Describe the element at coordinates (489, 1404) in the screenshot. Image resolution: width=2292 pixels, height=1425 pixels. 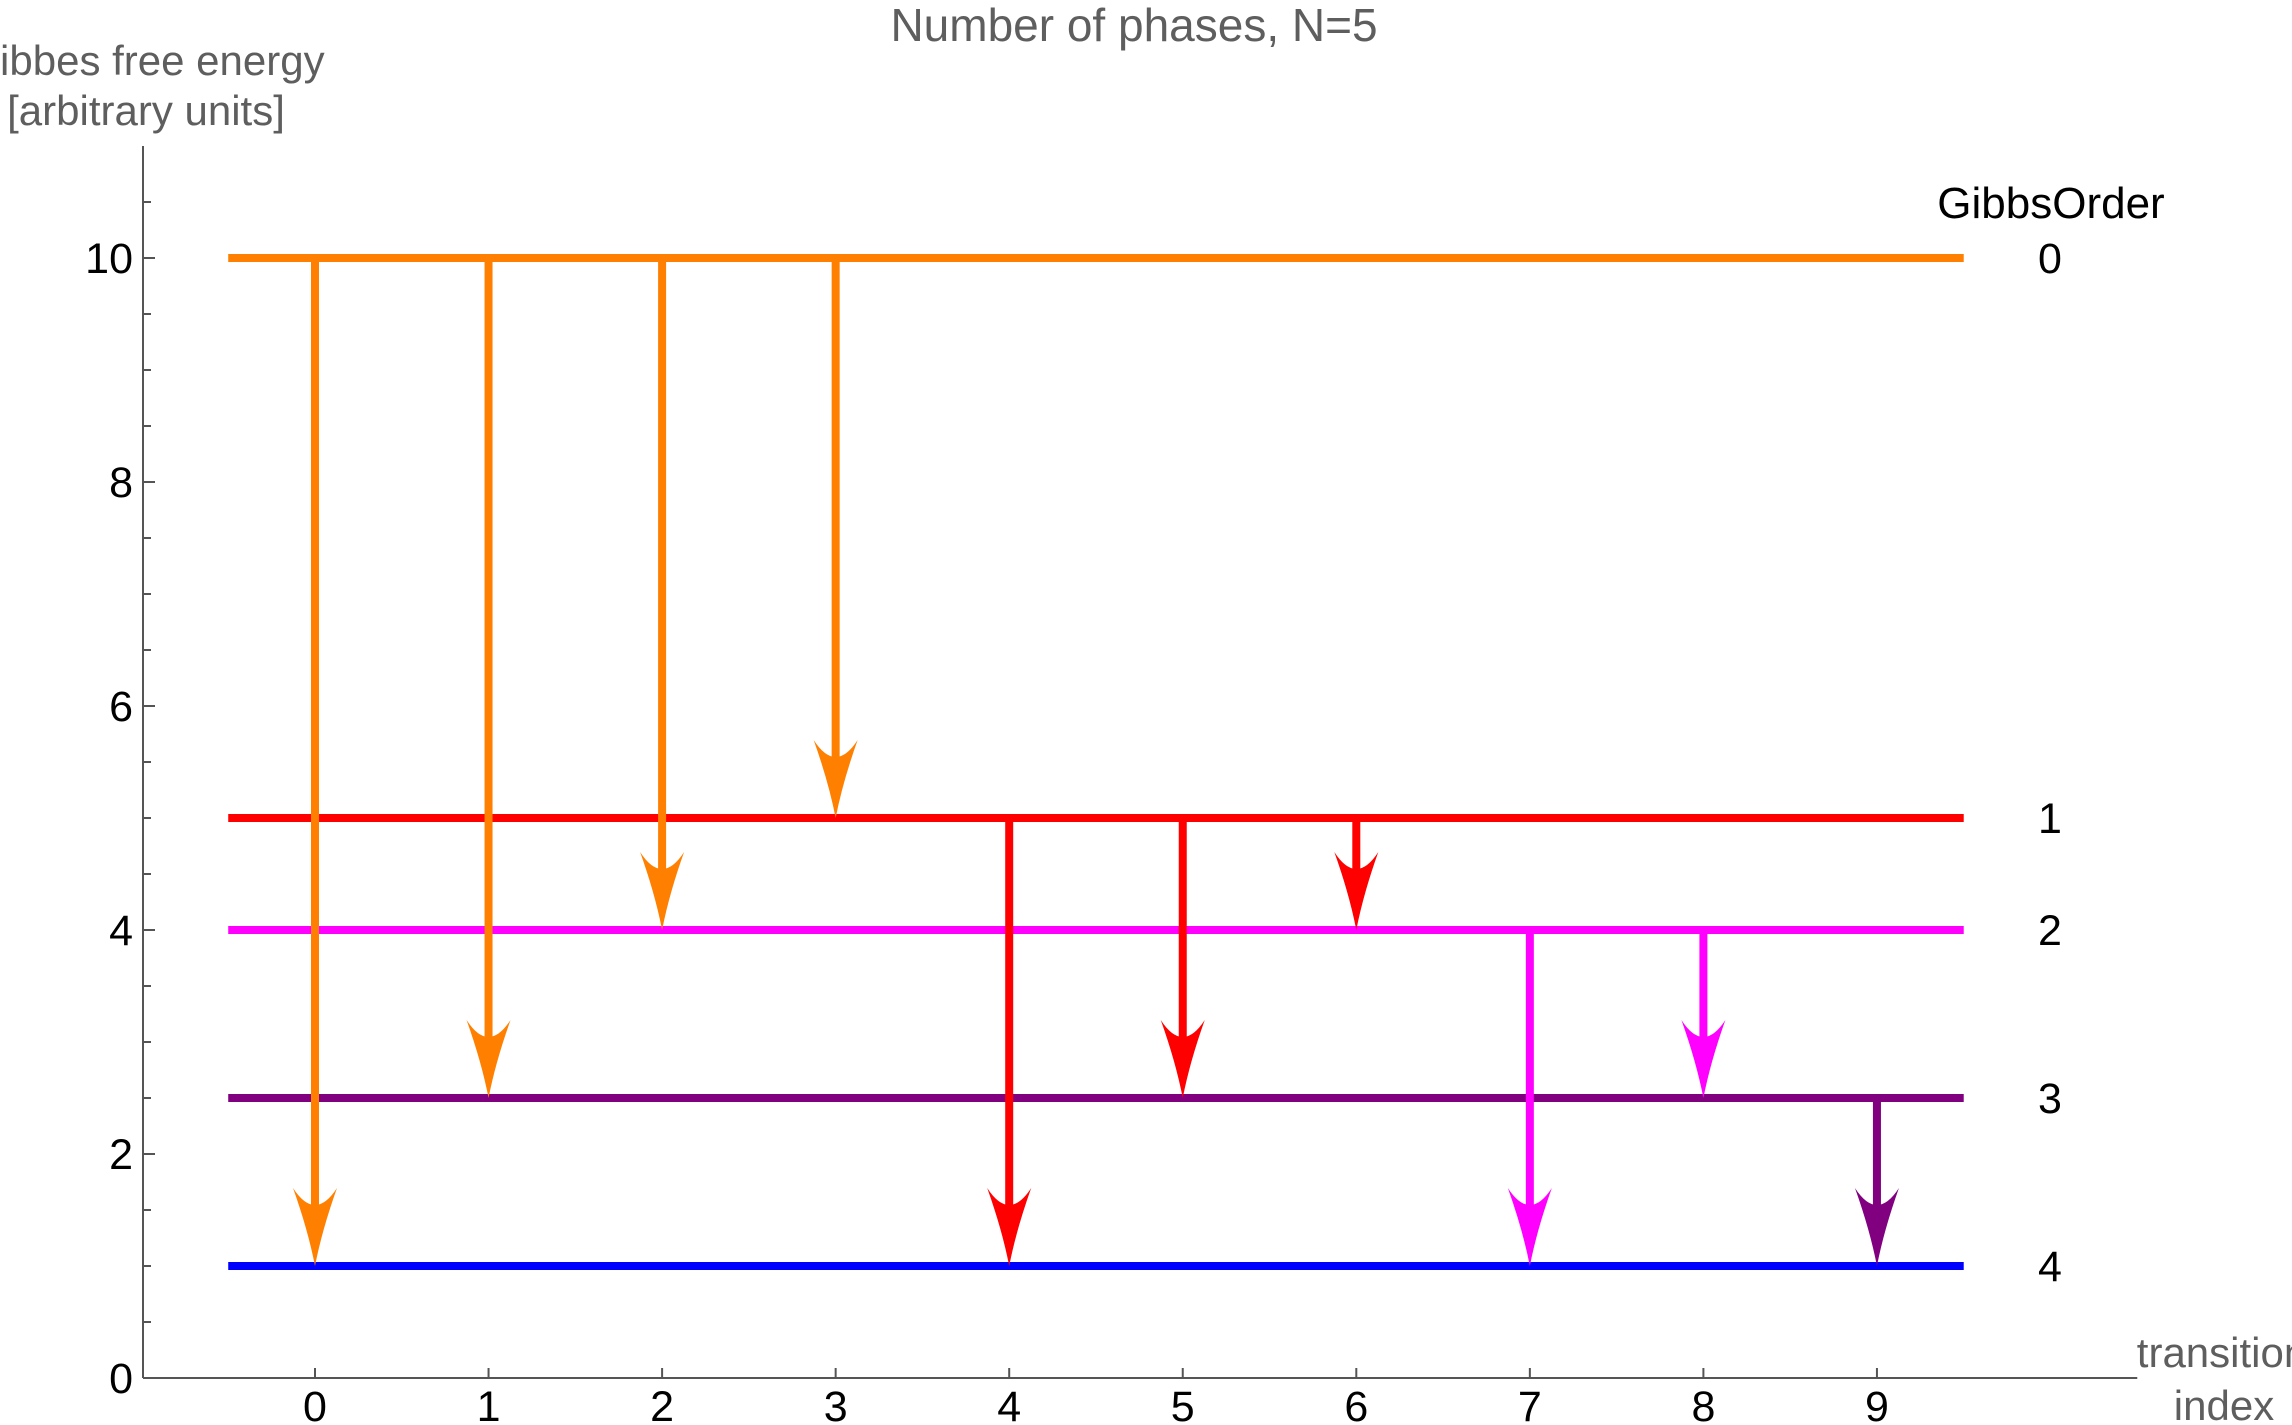
I see `x-tick-label: 1` at that location.